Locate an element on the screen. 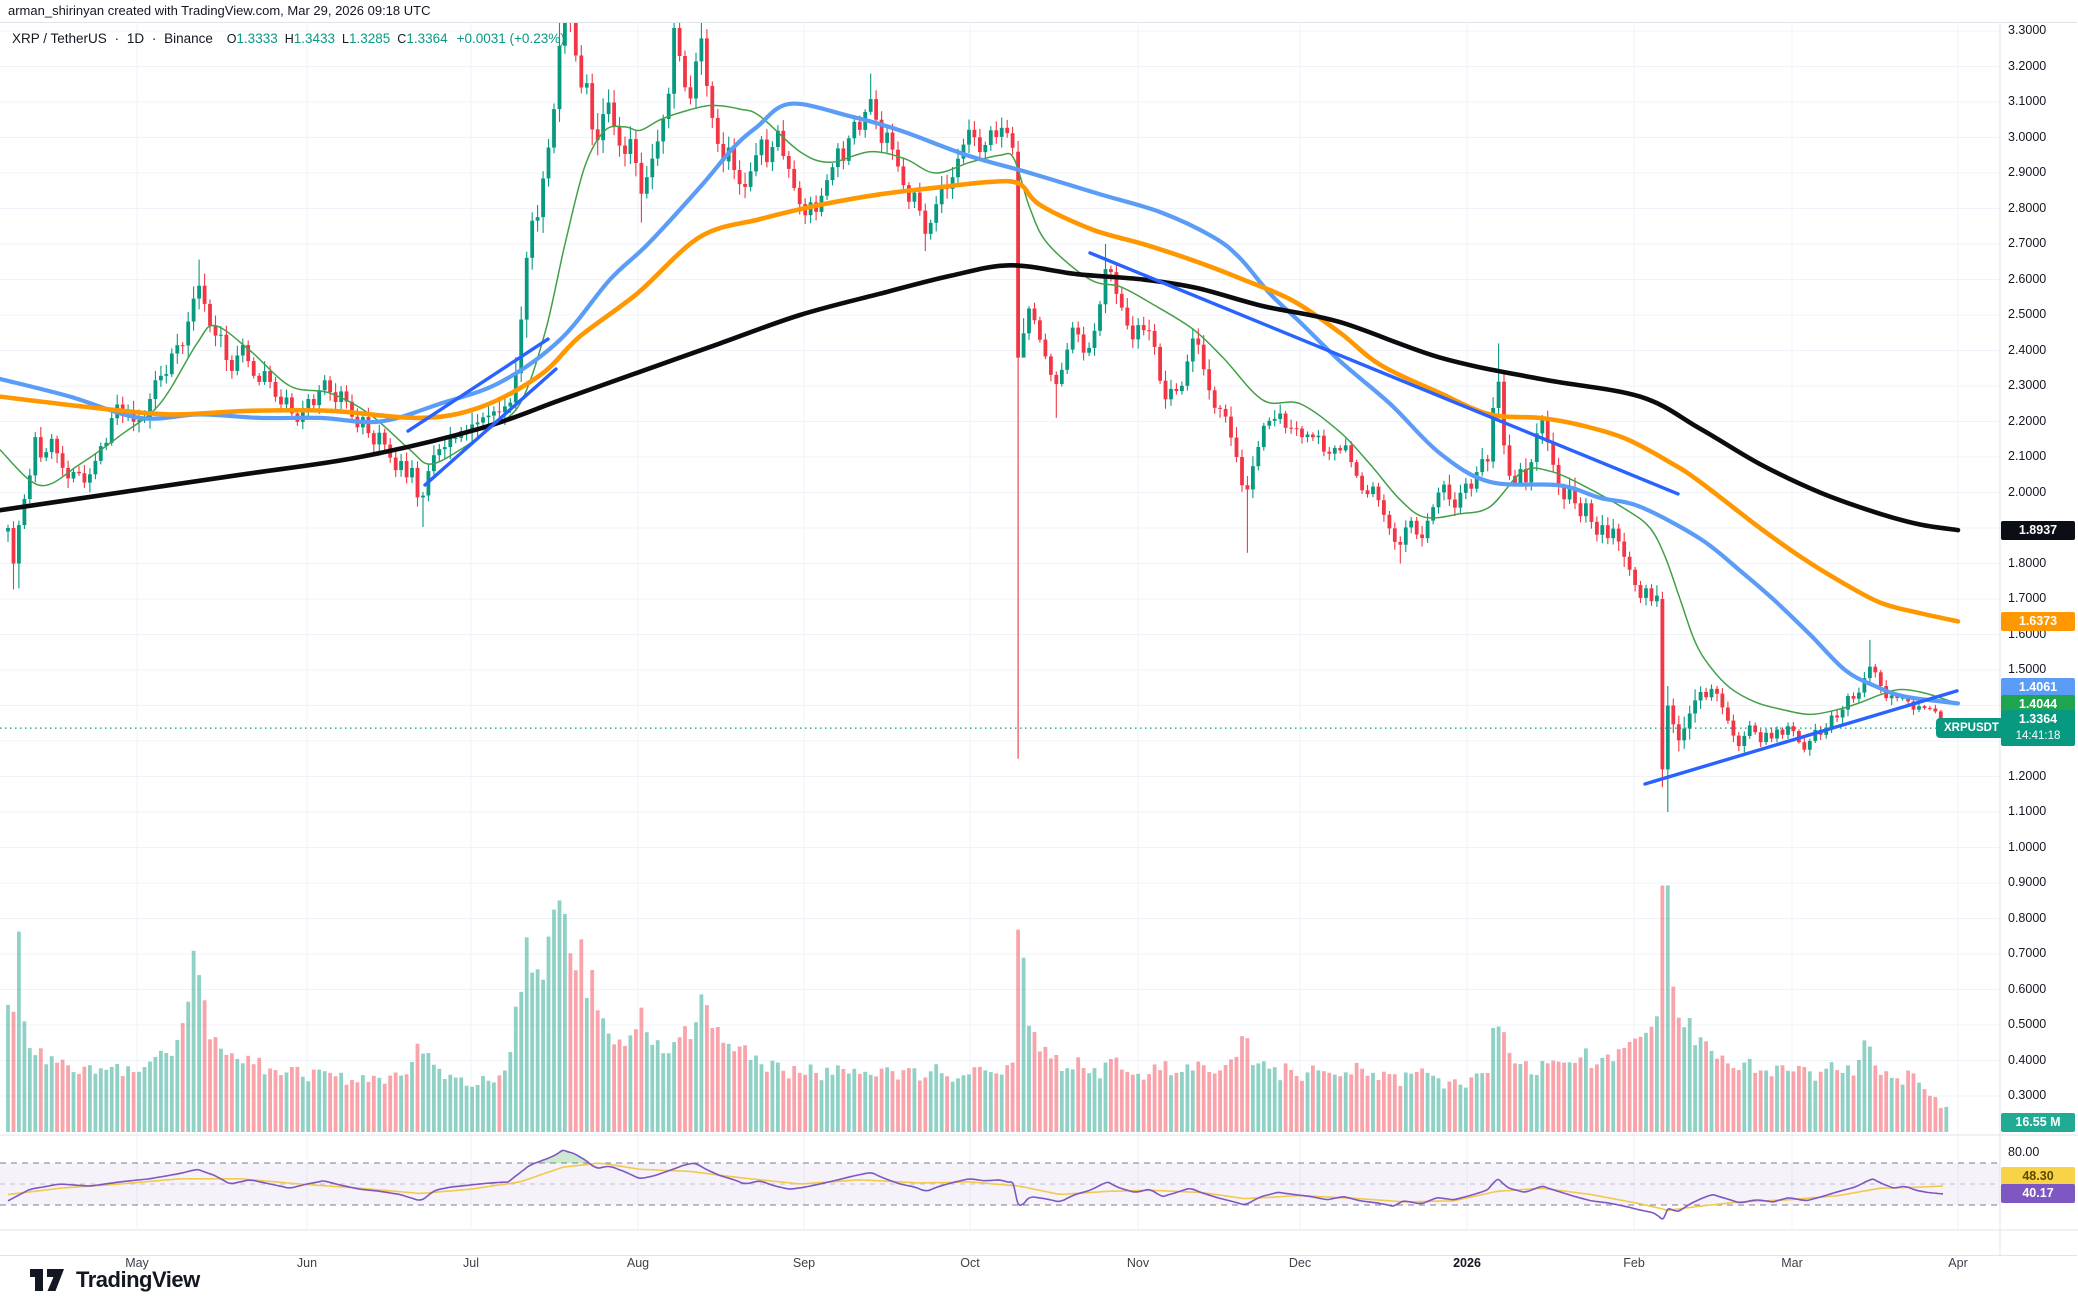 The image size is (2078, 1311). trendline-channel-lower is located at coordinates (490, 427).